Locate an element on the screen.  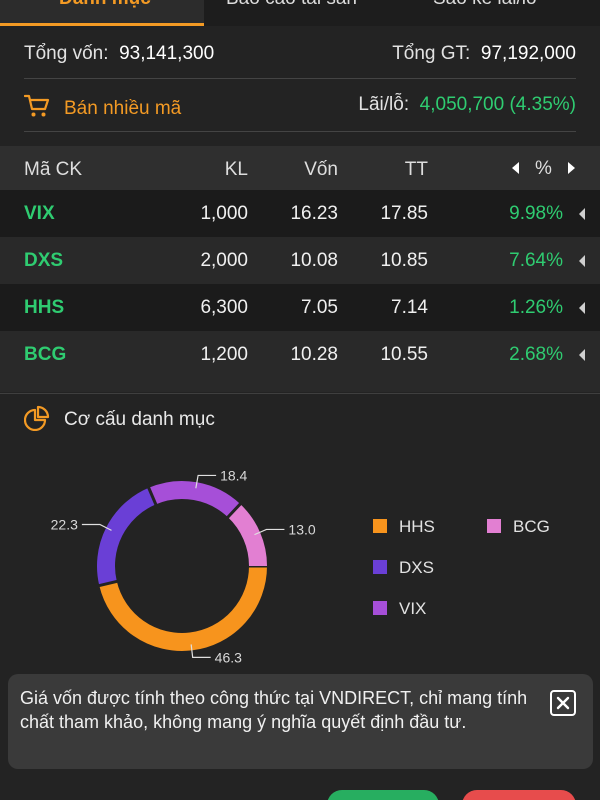
row-market-price: 7.14 is located at coordinates (409, 307).